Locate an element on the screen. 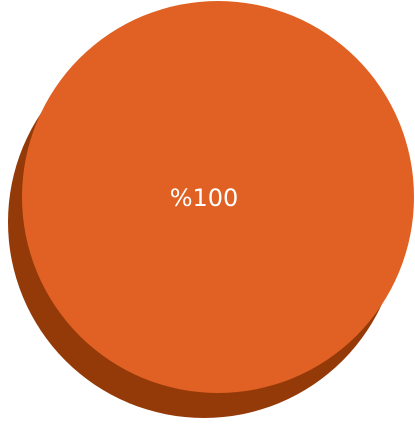 The image size is (415, 428). pie-label-layer: %100 is located at coordinates (204, 198).